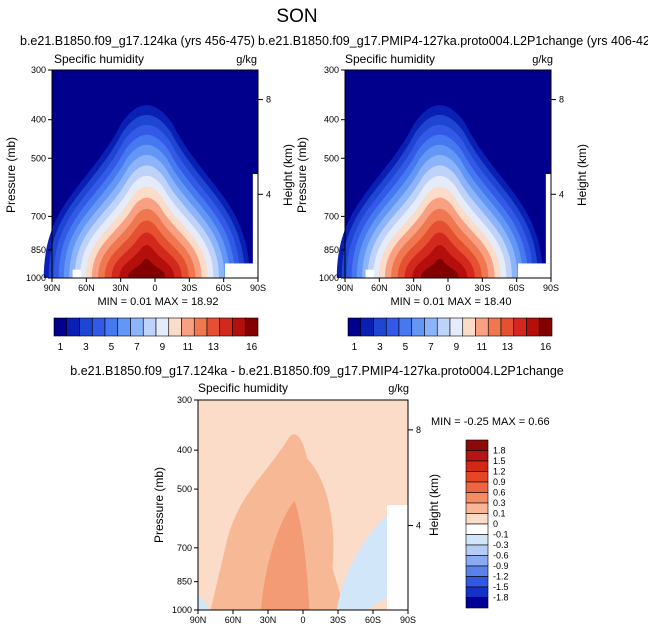 This screenshot has width=648, height=634. I want to click on panel-a-ylabel: Pressure (mb), so click(11, 175).